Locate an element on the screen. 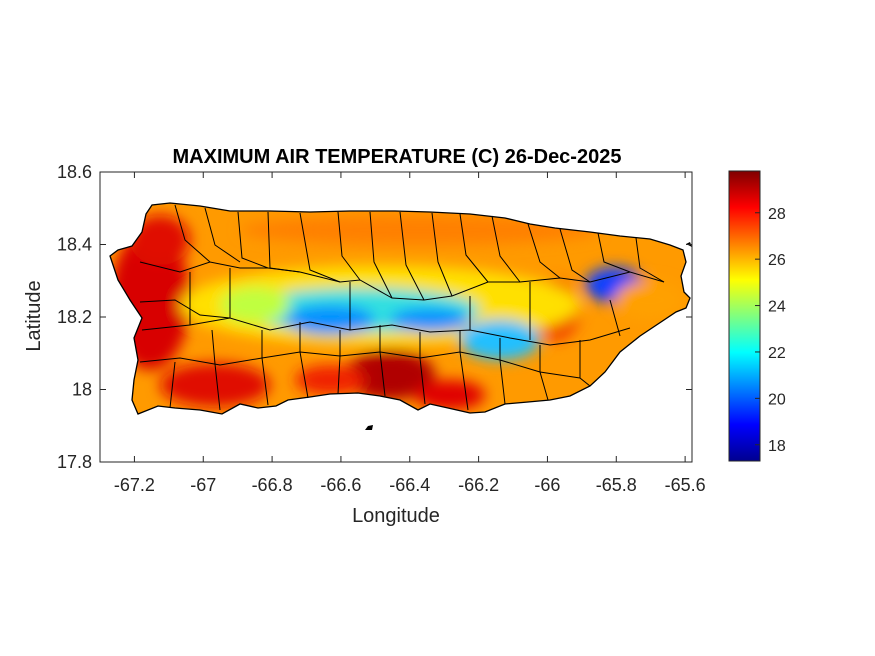 Image resolution: width=875 pixels, height=656 pixels. x-tick-label: -65.6 is located at coordinates (685, 485).